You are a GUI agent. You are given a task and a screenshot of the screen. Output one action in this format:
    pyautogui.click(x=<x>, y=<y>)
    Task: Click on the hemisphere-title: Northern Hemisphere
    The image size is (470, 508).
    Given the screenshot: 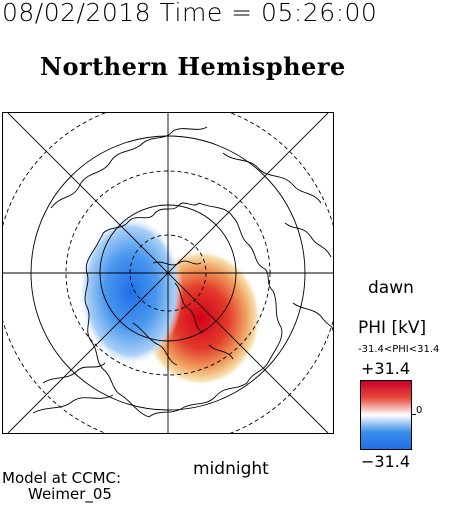 What is the action you would take?
    pyautogui.click(x=193, y=66)
    